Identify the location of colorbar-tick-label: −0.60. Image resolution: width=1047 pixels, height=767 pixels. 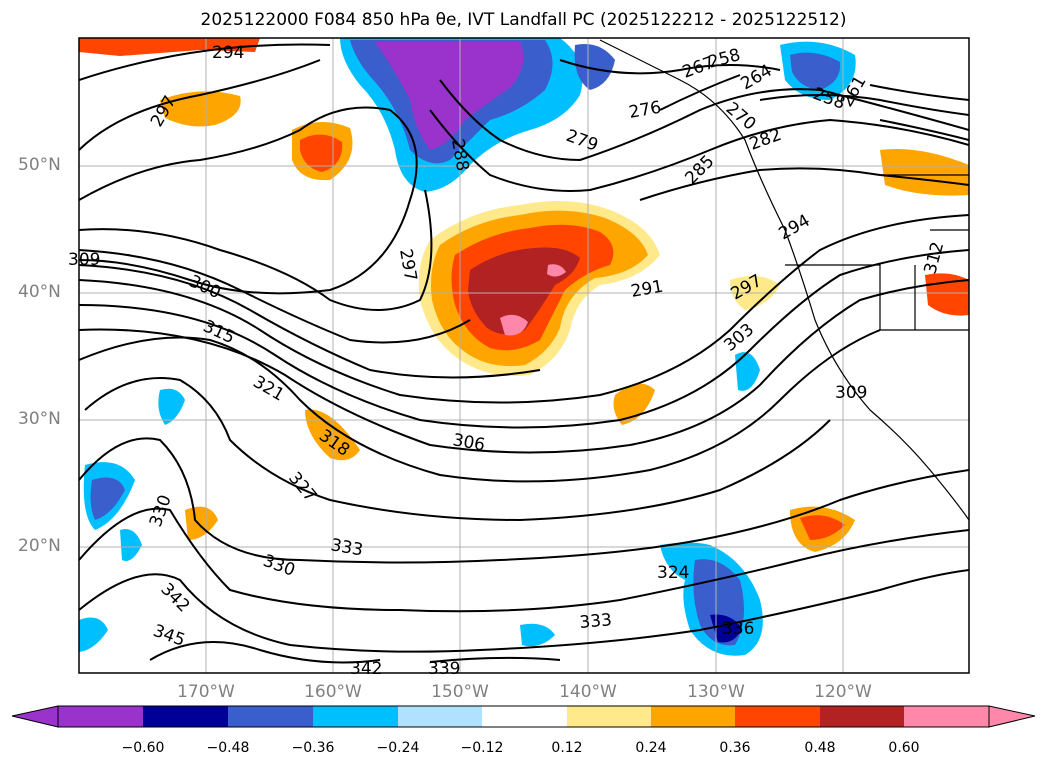
(143, 748).